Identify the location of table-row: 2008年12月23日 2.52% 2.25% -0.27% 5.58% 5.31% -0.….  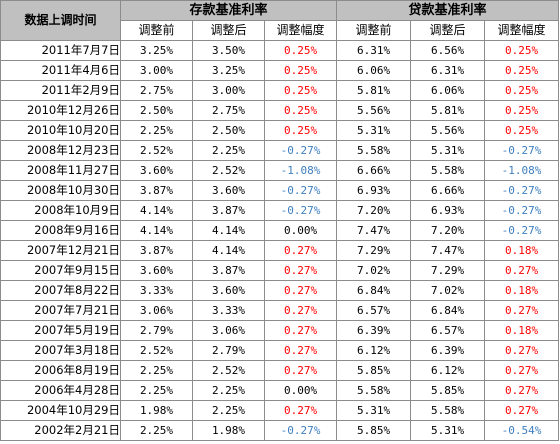
(280, 150).